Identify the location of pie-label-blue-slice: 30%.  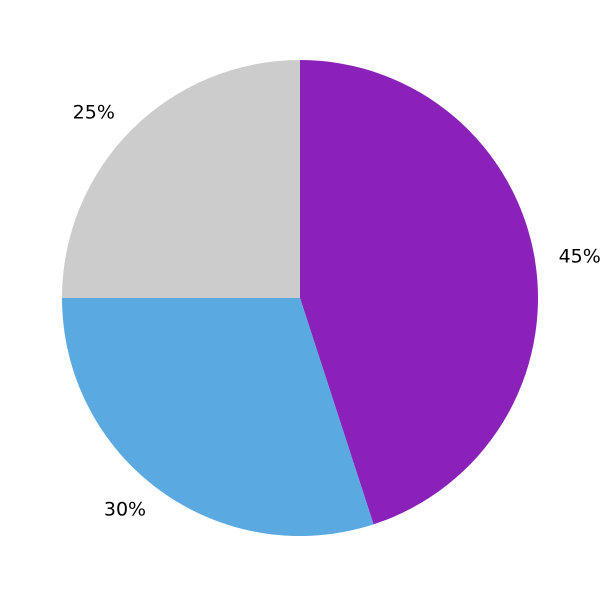
(125, 509).